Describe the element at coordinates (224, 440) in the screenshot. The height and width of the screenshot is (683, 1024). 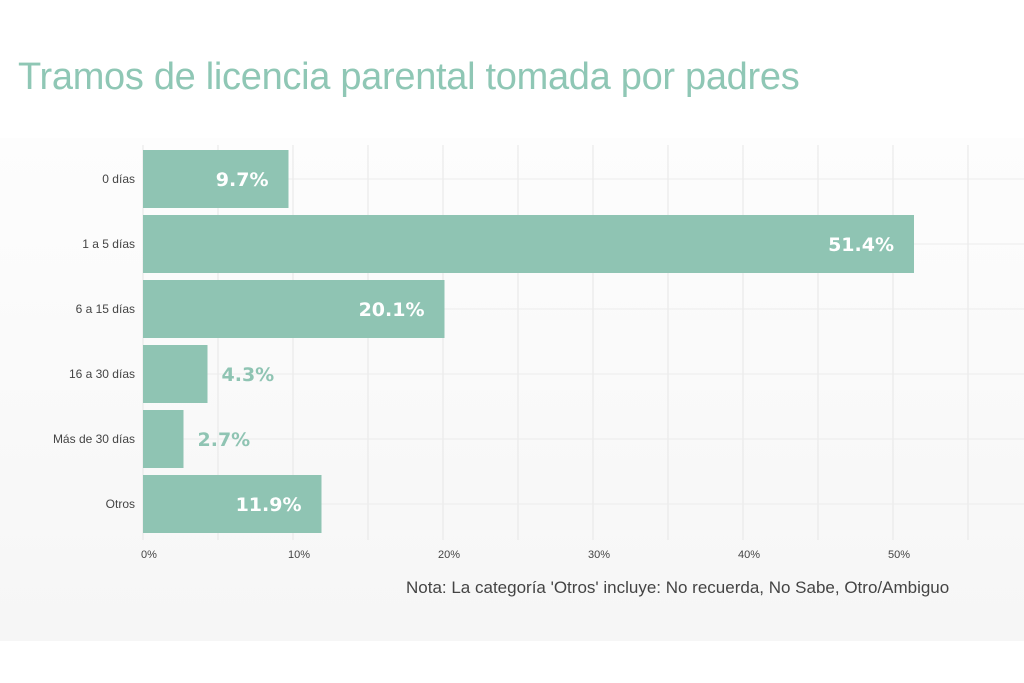
I see `data-label: 2.7%` at that location.